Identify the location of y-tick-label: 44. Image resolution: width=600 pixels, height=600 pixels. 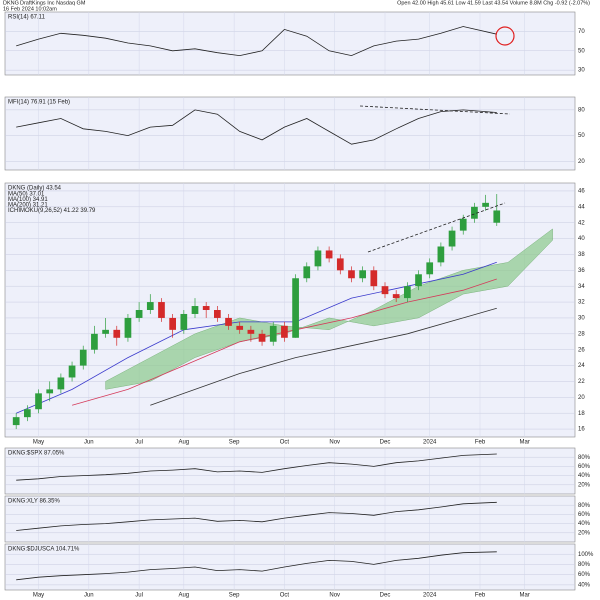
(581, 207).